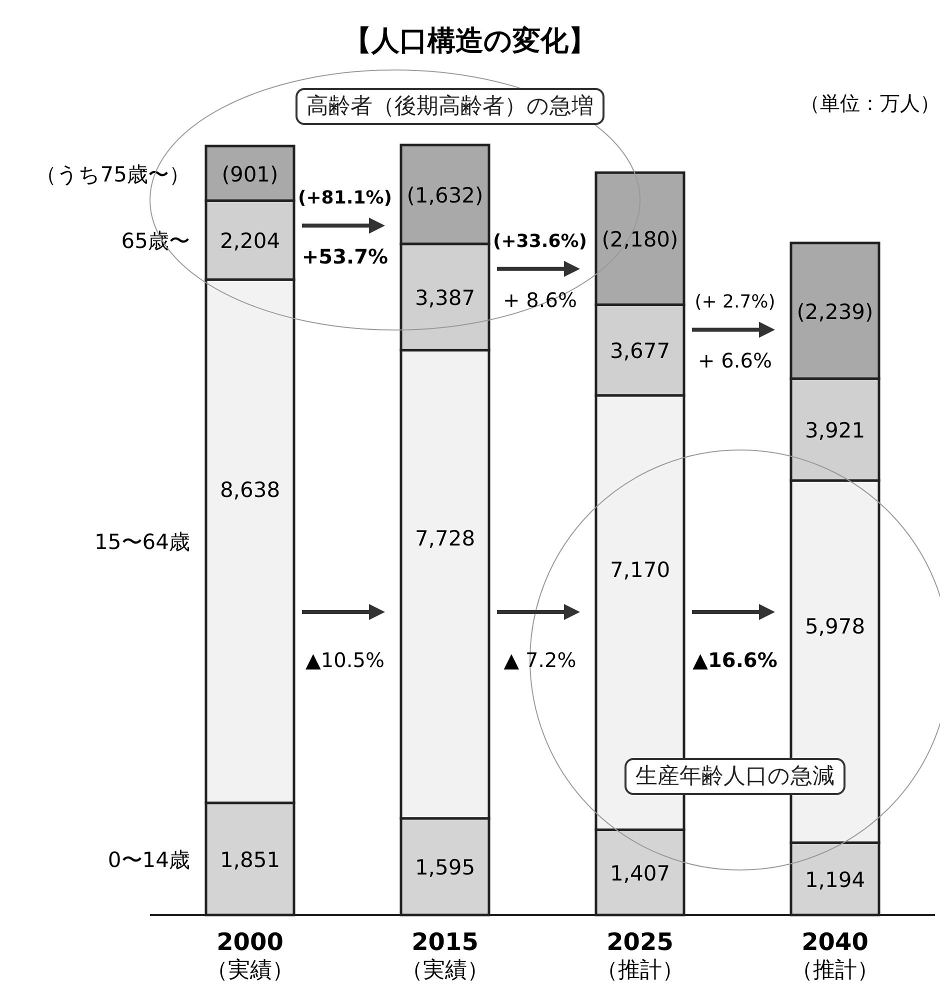 This screenshot has height=997, width=940. What do you see at coordinates (835, 312) in the screenshot?
I see `data-label: (2,239)` at bounding box center [835, 312].